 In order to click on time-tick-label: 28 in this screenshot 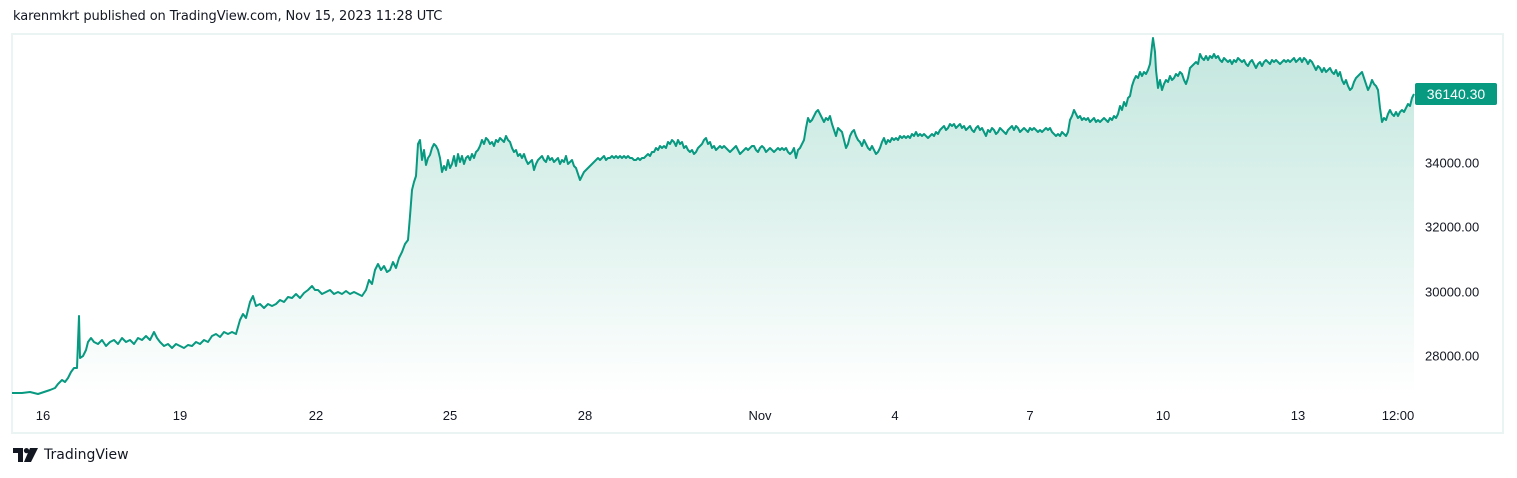, I will do `click(585, 415)`.